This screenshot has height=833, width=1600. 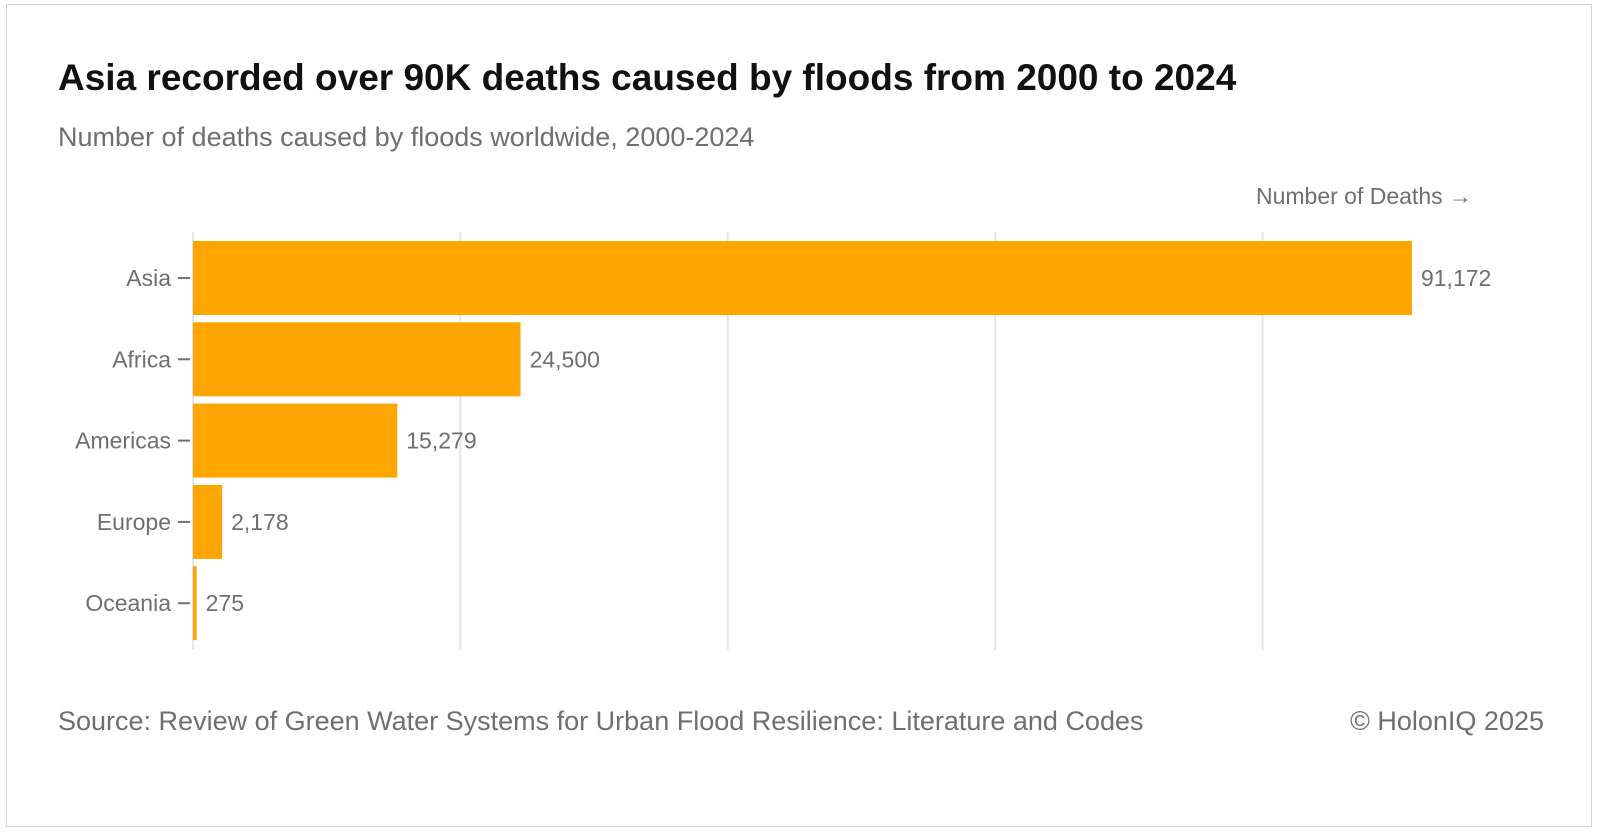 What do you see at coordinates (1456, 278) in the screenshot?
I see `data-label: 91,172` at bounding box center [1456, 278].